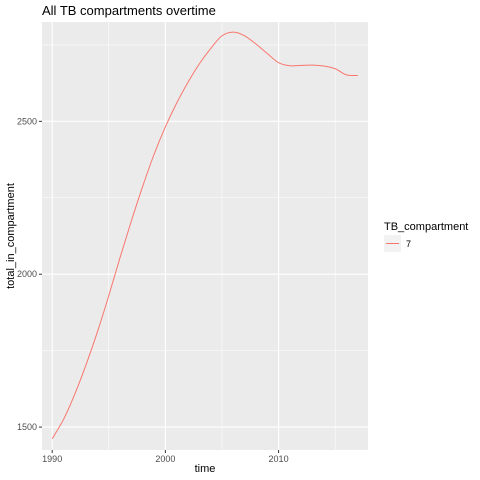 The height and width of the screenshot is (480, 480). Describe the element at coordinates (408, 244) in the screenshot. I see `legend-label: 7` at that location.